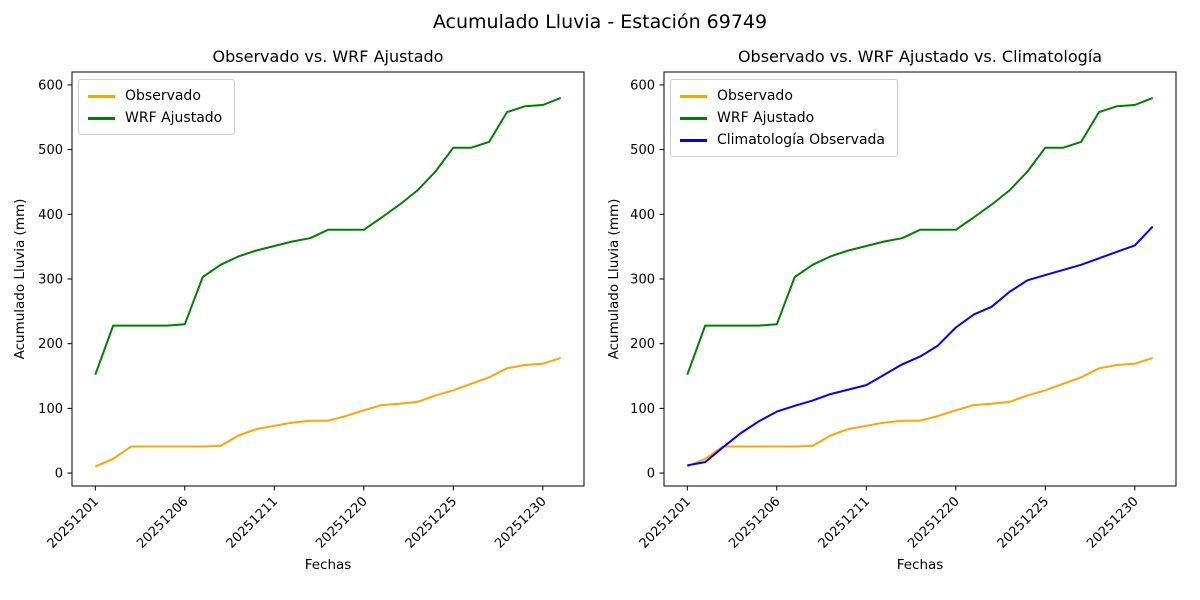  What do you see at coordinates (801, 140) in the screenshot?
I see `legend-label: Climatología Observada` at bounding box center [801, 140].